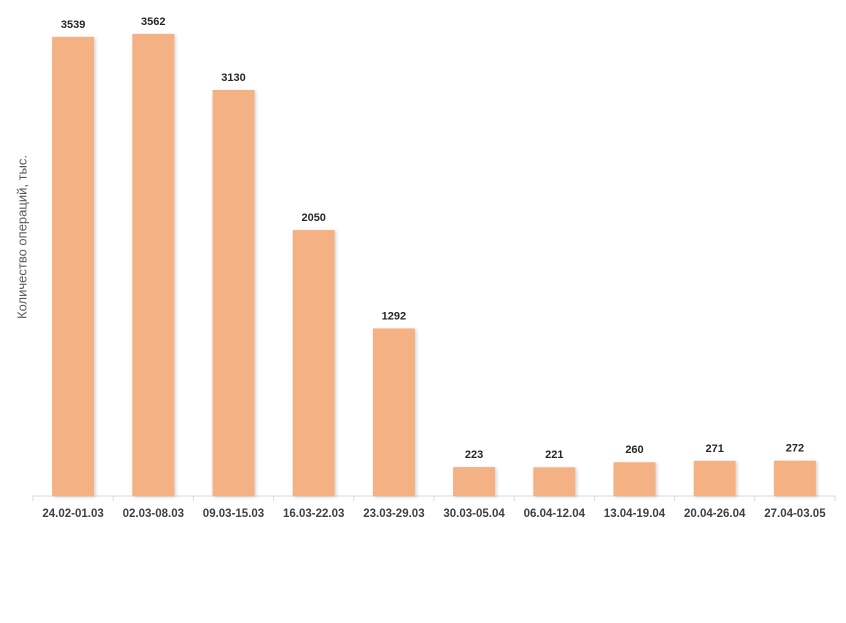 The image size is (846, 623). What do you see at coordinates (233, 78) in the screenshot?
I see `value-label: 3130` at bounding box center [233, 78].